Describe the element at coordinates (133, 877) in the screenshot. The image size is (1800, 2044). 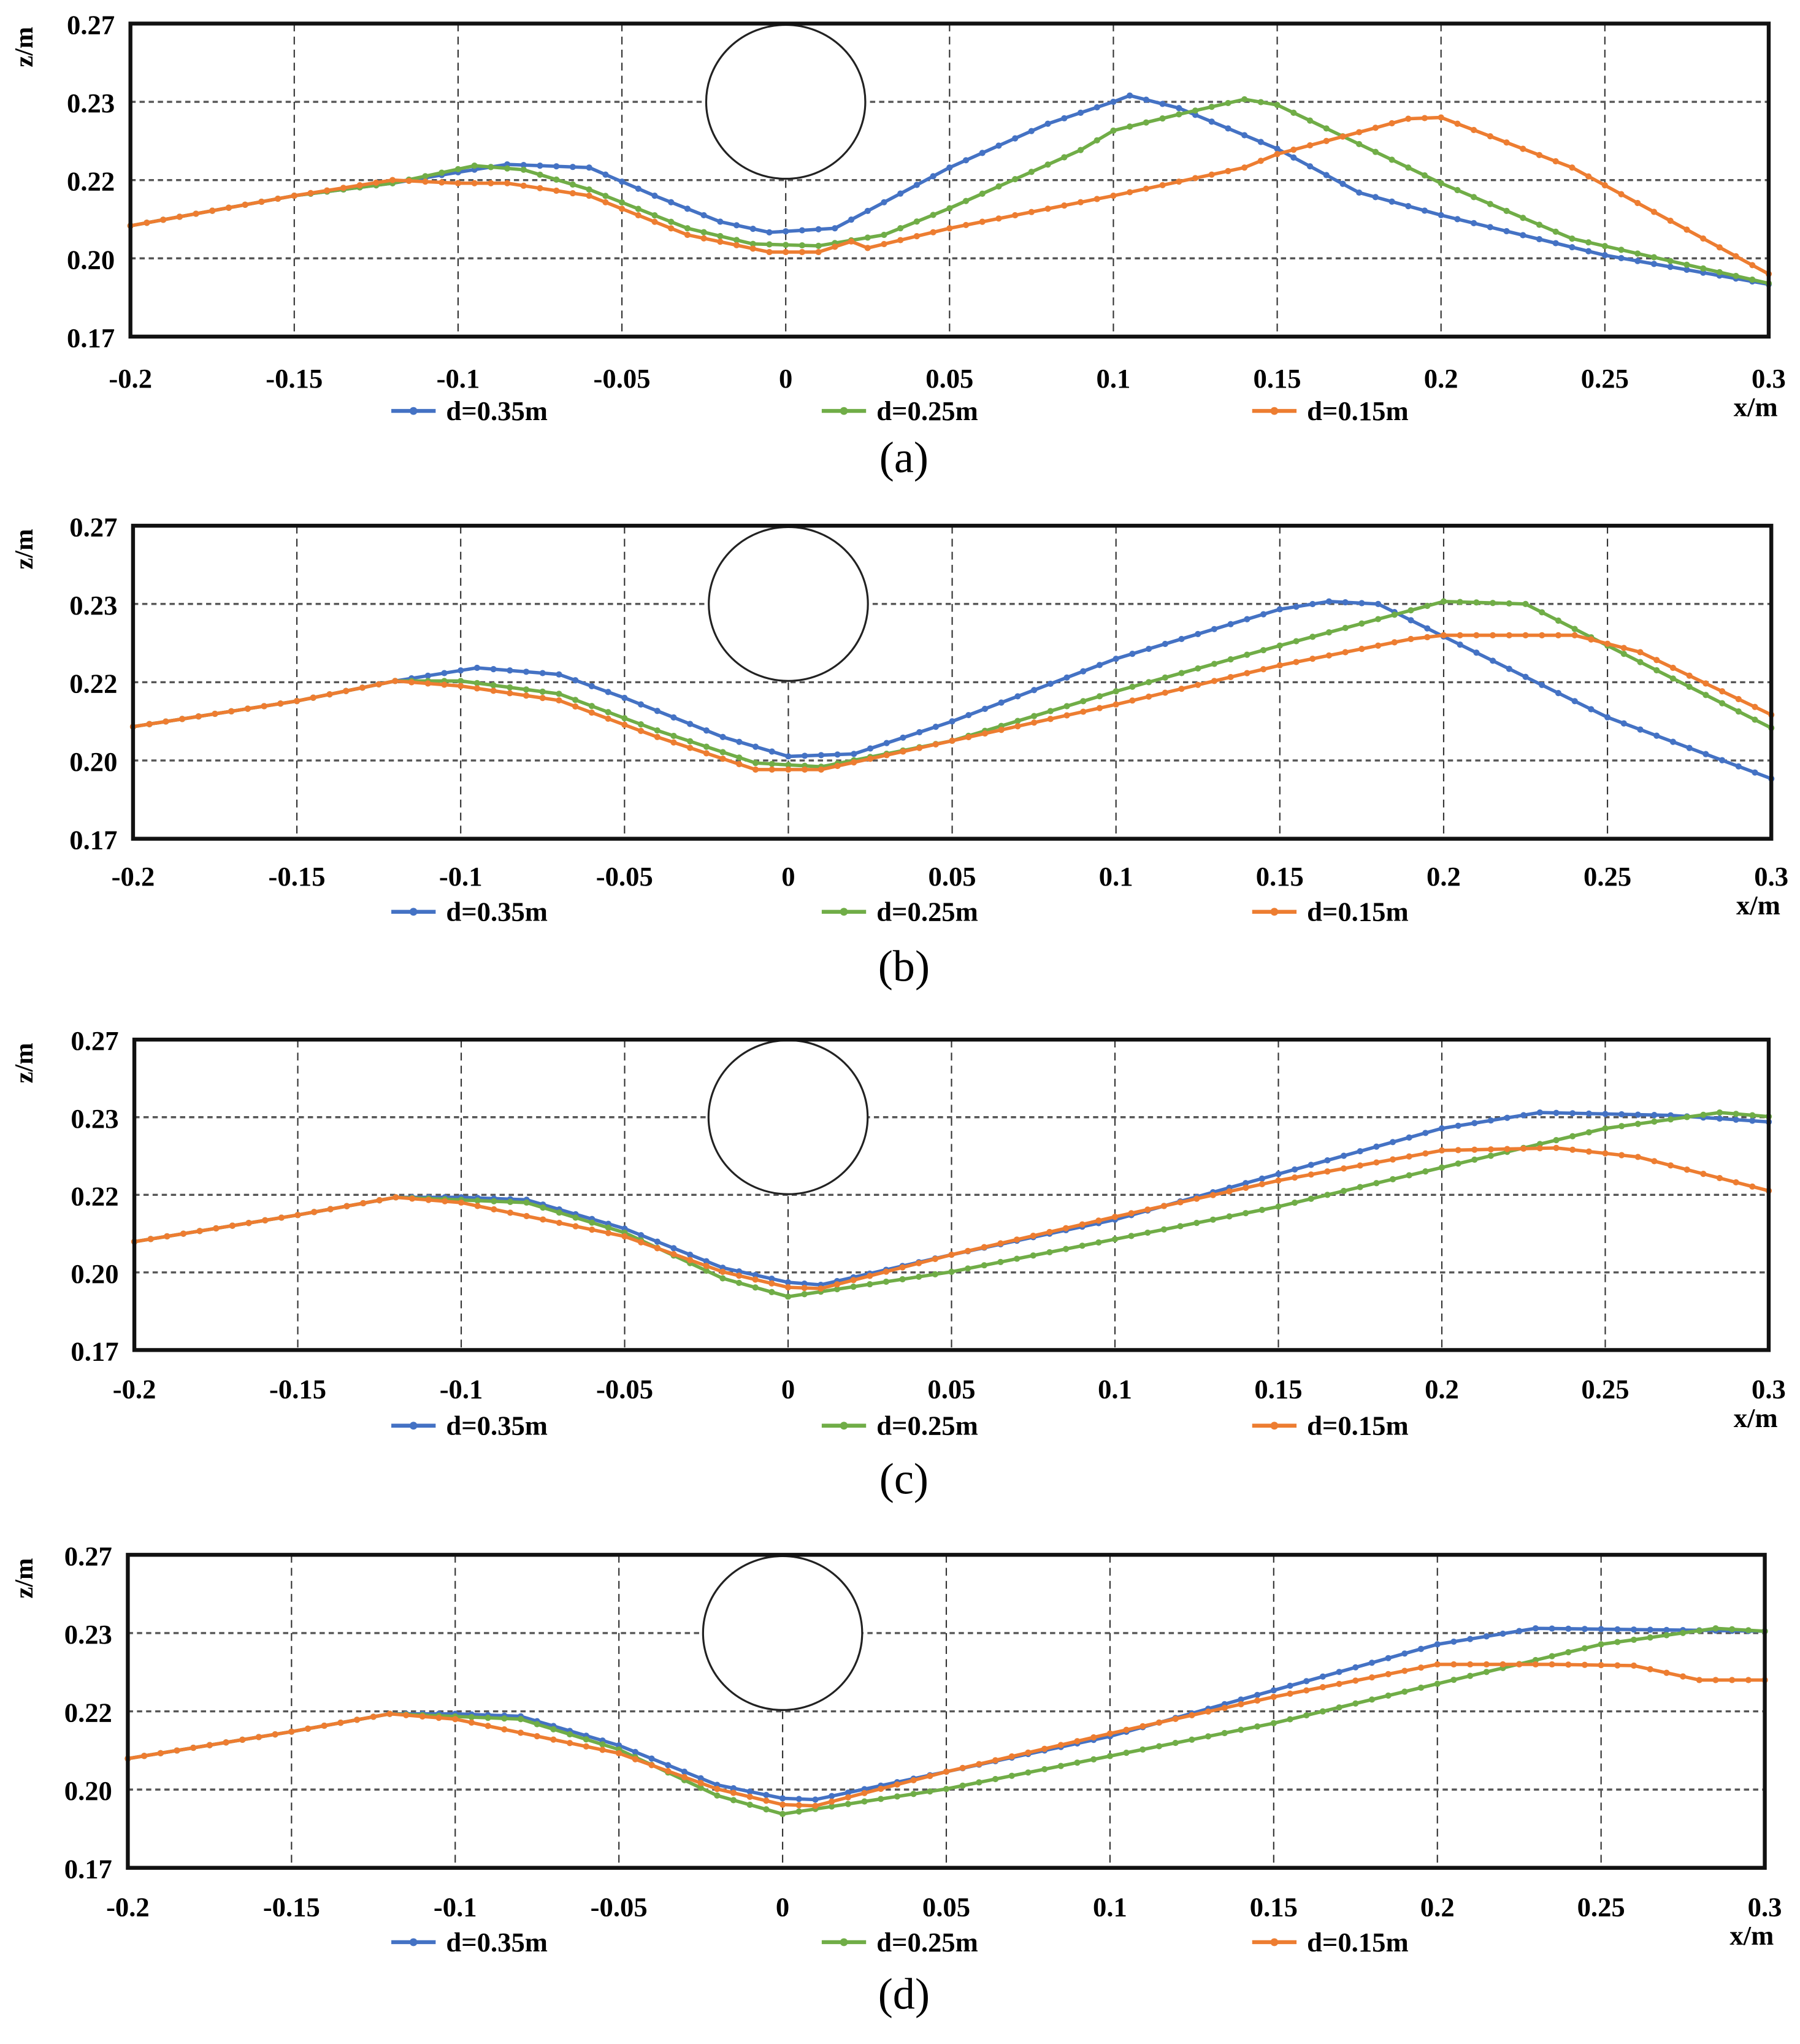
I see `x-tick-label: -0.2` at that location.